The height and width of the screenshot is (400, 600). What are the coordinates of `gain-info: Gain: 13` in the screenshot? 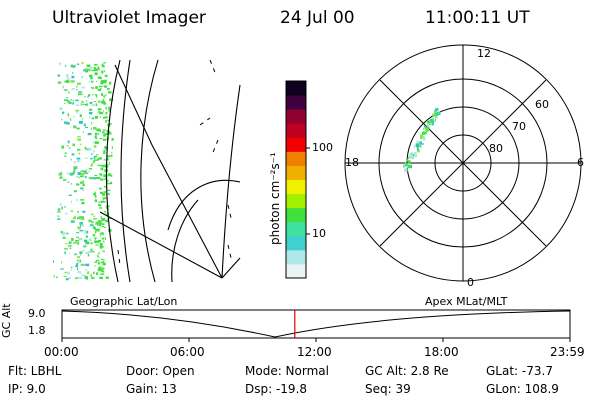 It's located at (151, 389).